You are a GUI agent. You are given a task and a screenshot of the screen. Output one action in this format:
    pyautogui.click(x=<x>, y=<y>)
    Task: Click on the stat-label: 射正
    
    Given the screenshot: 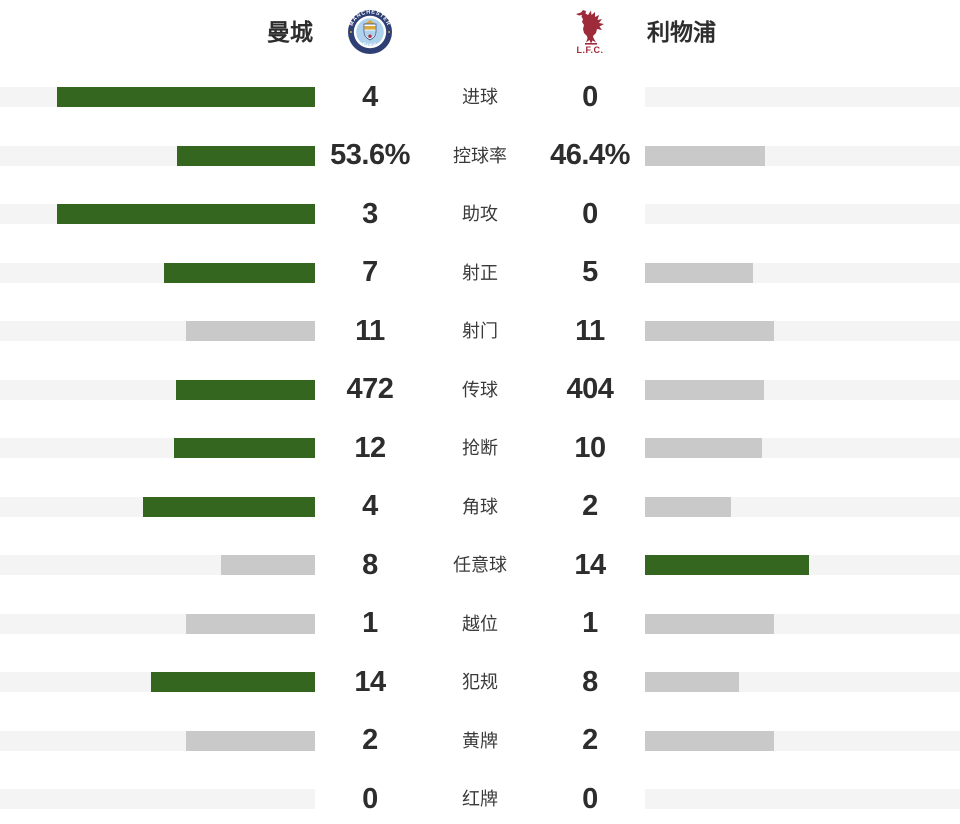 What is the action you would take?
    pyautogui.click(x=480, y=272)
    